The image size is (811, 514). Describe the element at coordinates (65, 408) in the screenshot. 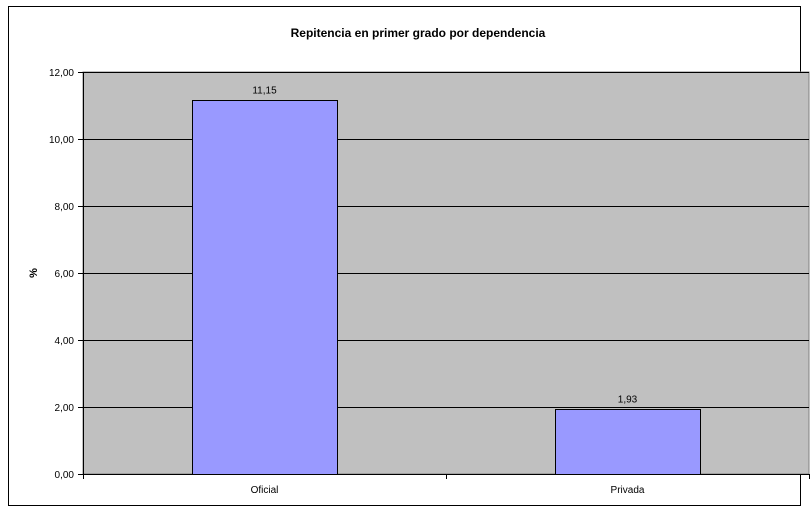

I see `y-tick-label: 2,00` at that location.